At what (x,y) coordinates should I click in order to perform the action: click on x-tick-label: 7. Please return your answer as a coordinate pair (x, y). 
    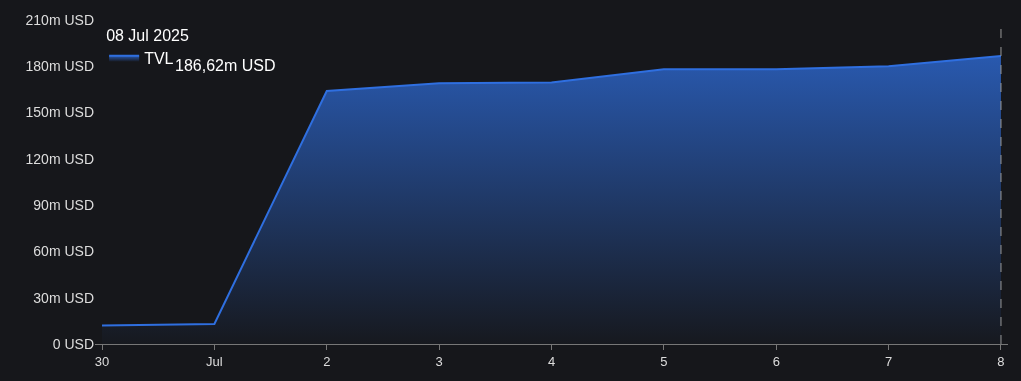
    Looking at the image, I should click on (888, 361).